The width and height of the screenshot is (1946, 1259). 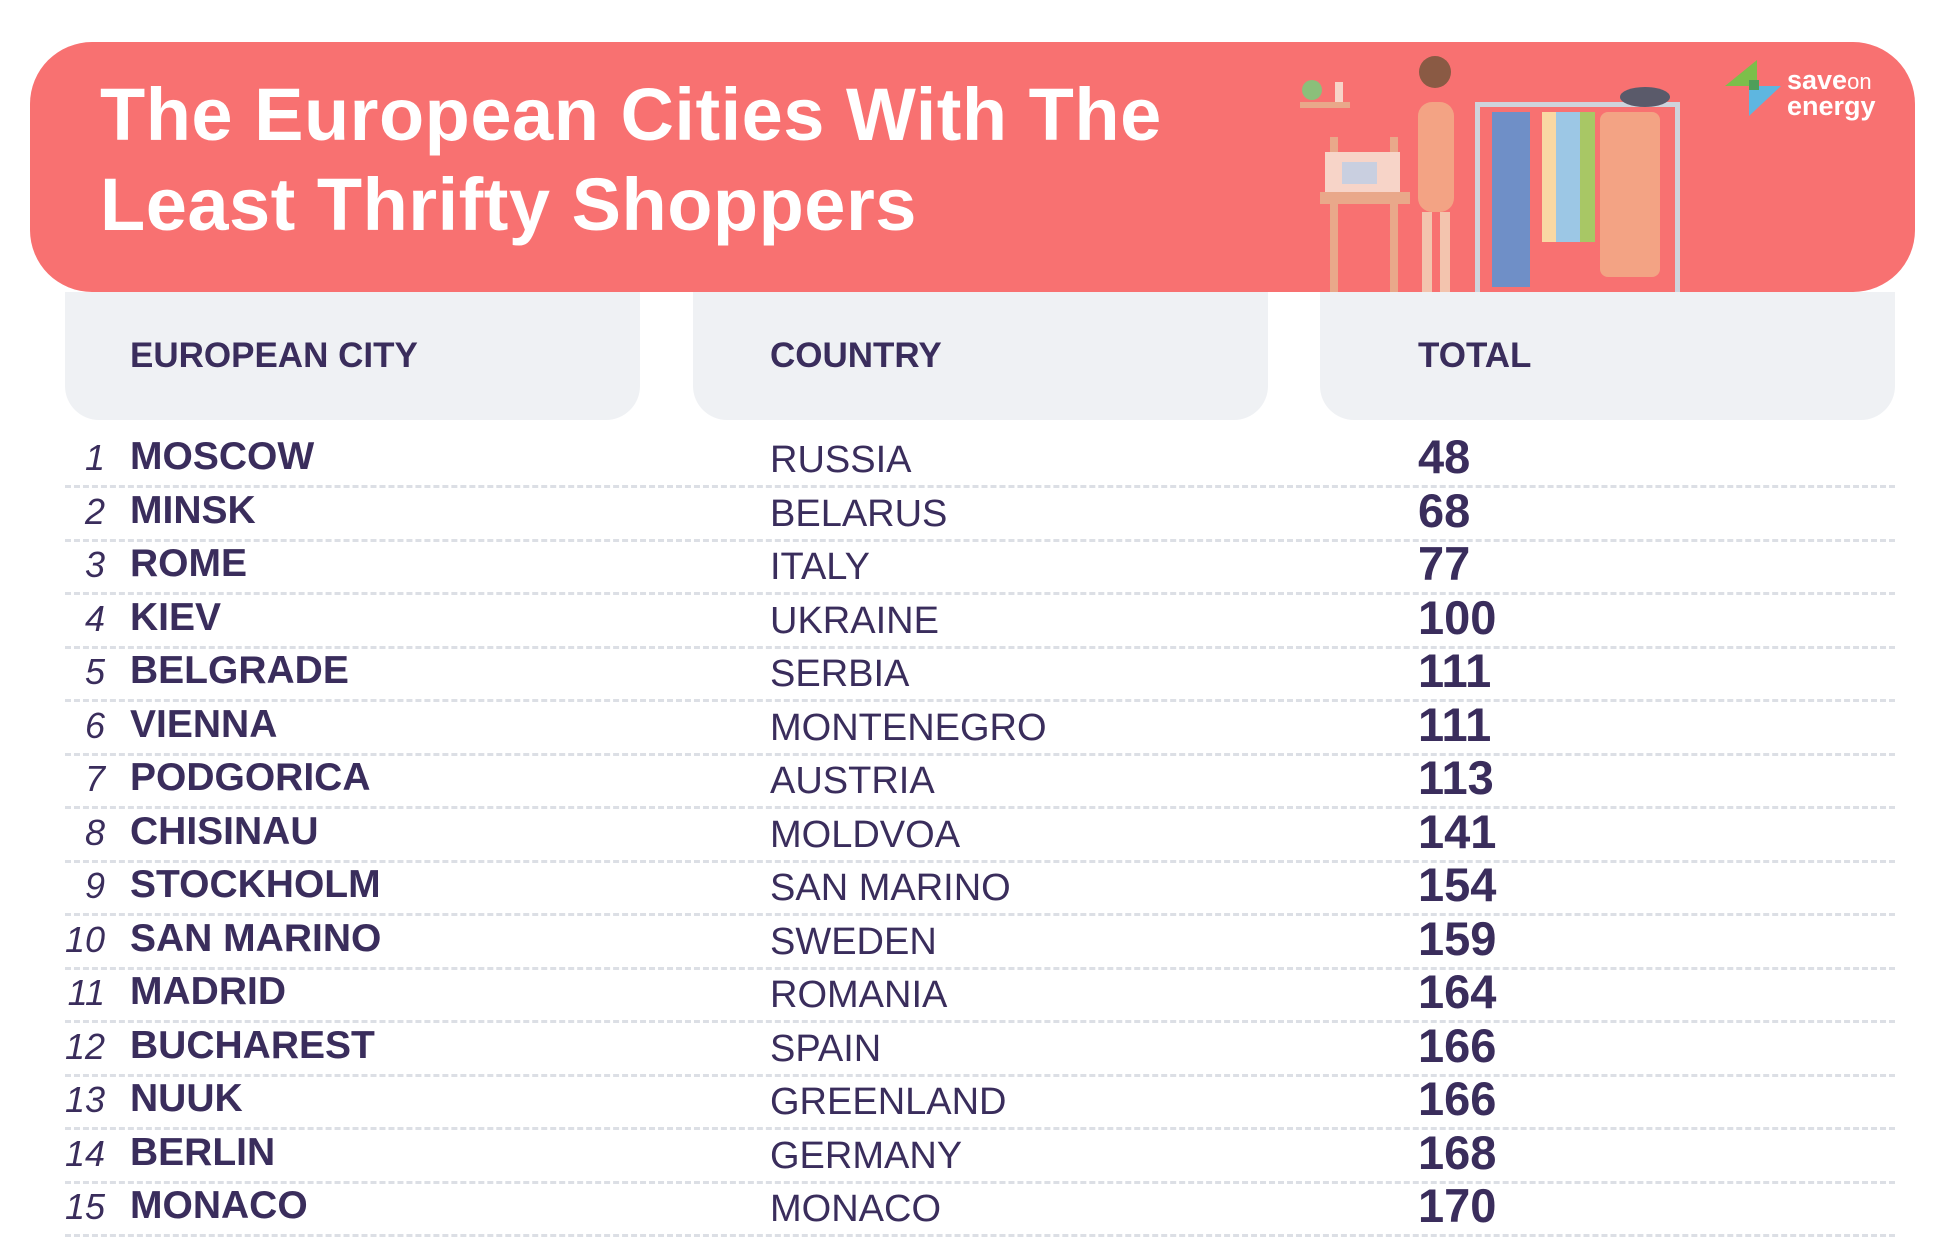 What do you see at coordinates (631, 114) in the screenshot?
I see `title-line-1: The European Cities With The` at bounding box center [631, 114].